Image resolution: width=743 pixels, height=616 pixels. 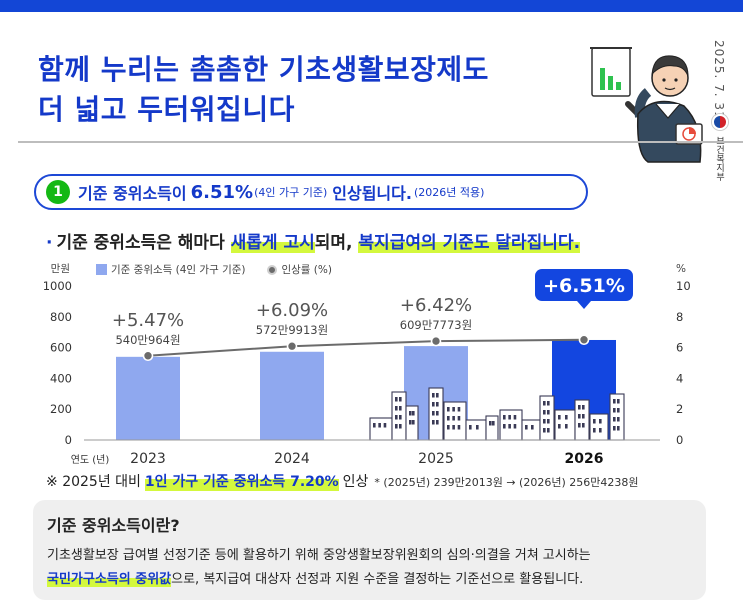 I want to click on y-tick-right: 0, so click(x=679, y=440).